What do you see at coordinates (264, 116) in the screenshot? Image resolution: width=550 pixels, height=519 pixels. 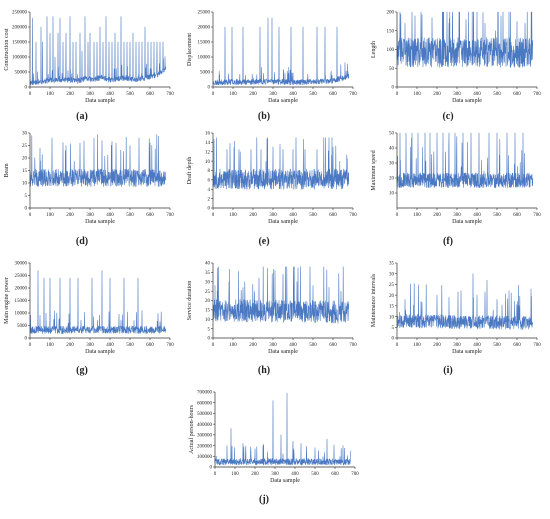 I see `panel-label: (b)` at bounding box center [264, 116].